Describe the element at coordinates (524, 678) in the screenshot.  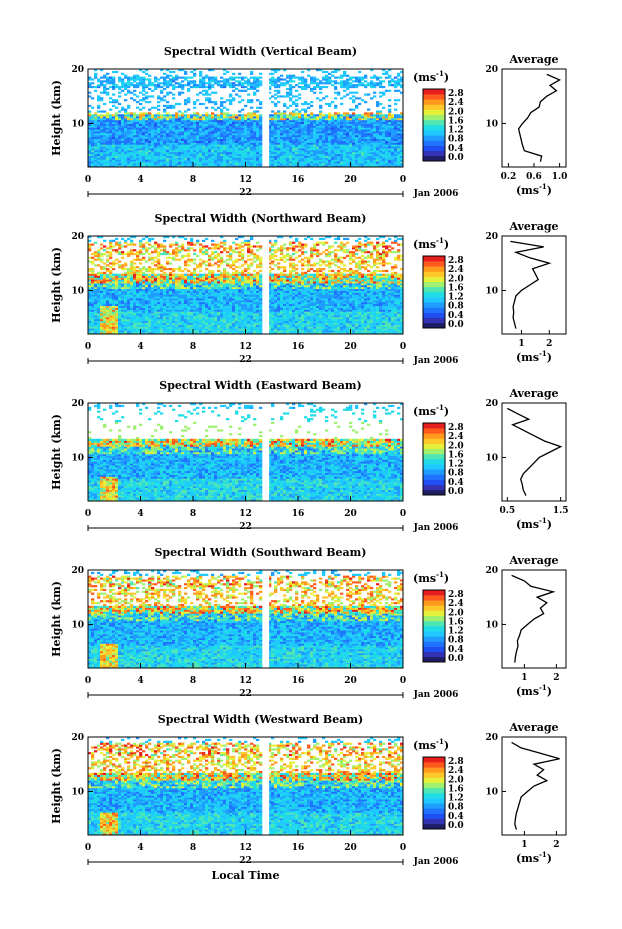
I see `average-x-tick-label-4-0: 1` at that location.